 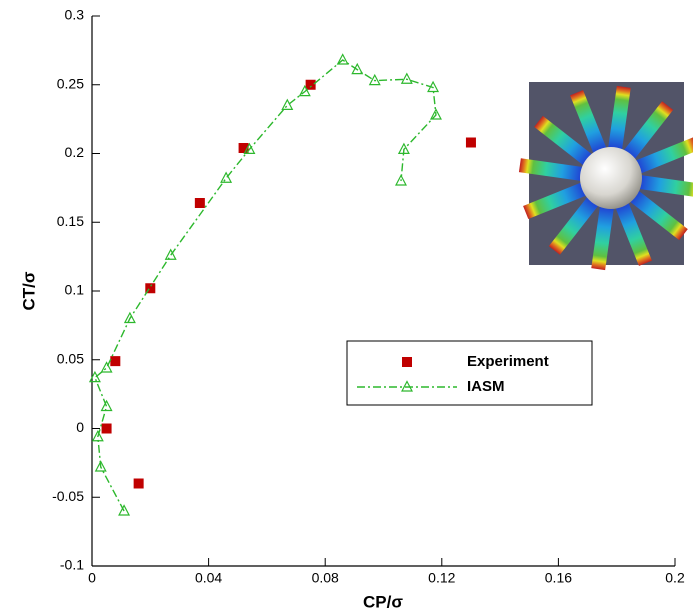 I want to click on x-tick-label: 0.16, so click(x=558, y=578).